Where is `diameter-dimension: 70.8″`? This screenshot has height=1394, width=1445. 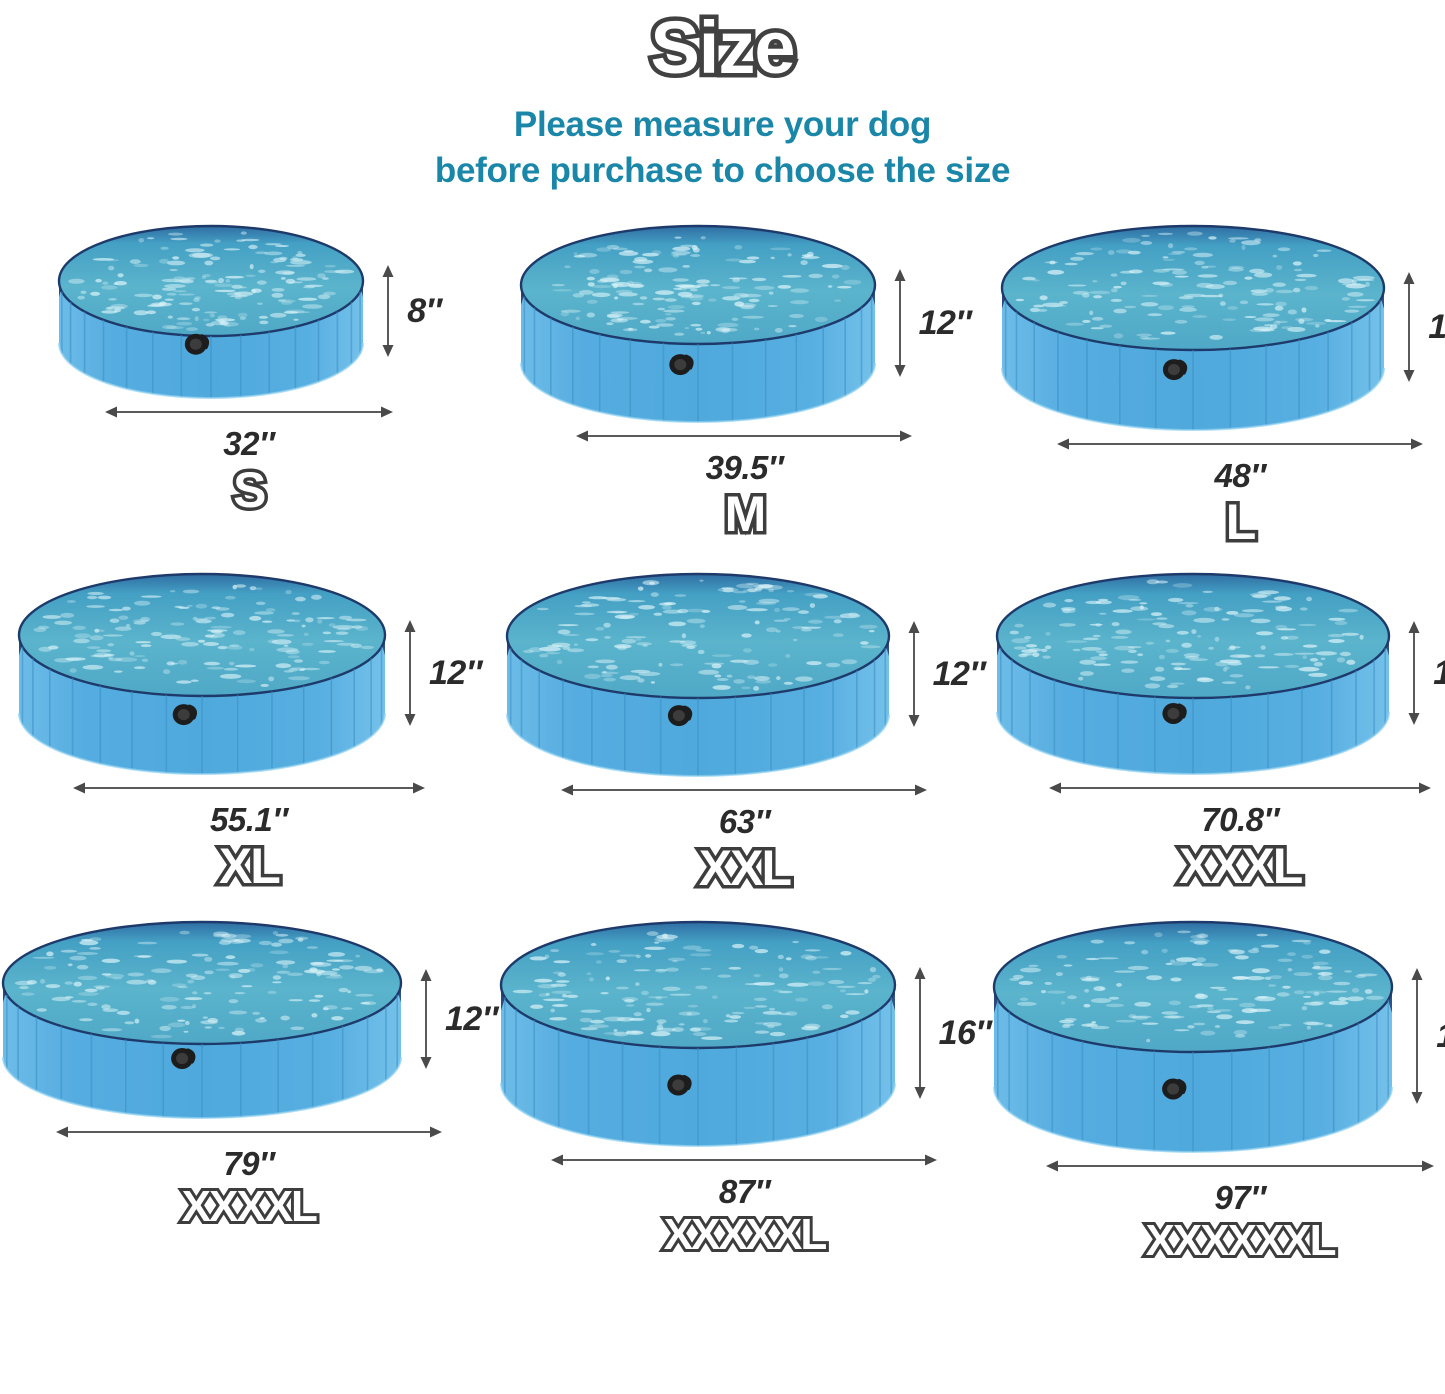 diameter-dimension: 70.8″ is located at coordinates (1240, 808).